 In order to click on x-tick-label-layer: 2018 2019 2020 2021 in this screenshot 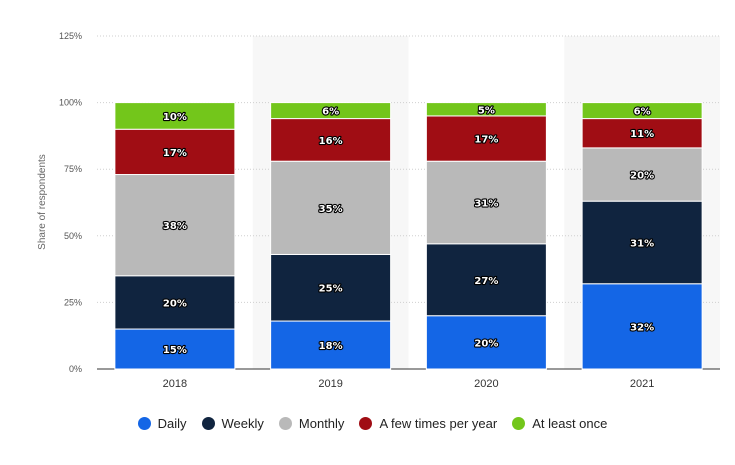, I will do `click(409, 384)`.